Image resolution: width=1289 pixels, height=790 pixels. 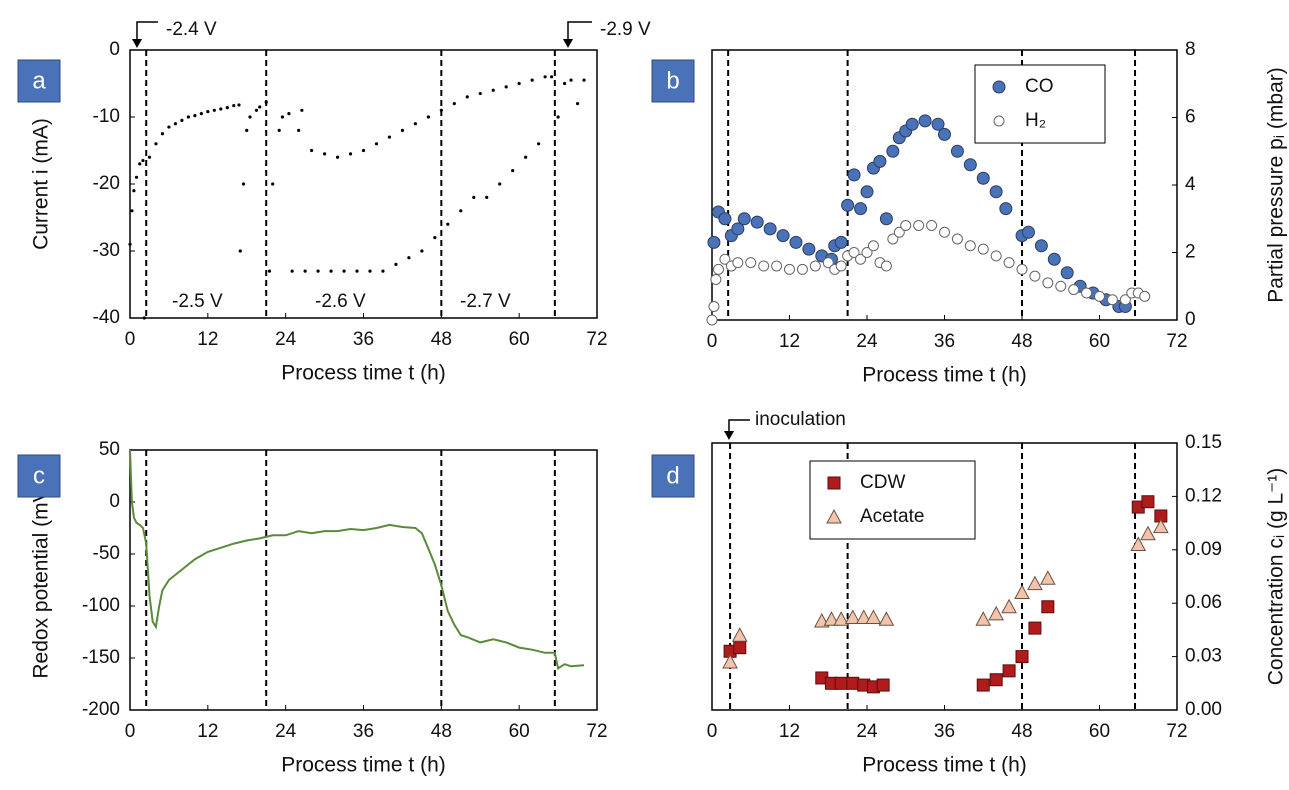 What do you see at coordinates (1203, 656) in the screenshot?
I see `y-tick-label: 0.03` at bounding box center [1203, 656].